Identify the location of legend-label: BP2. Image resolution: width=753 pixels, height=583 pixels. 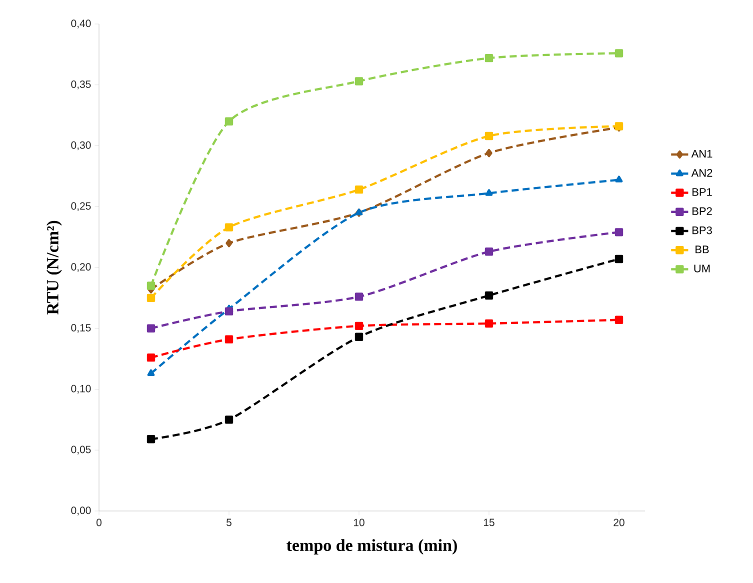
(702, 211).